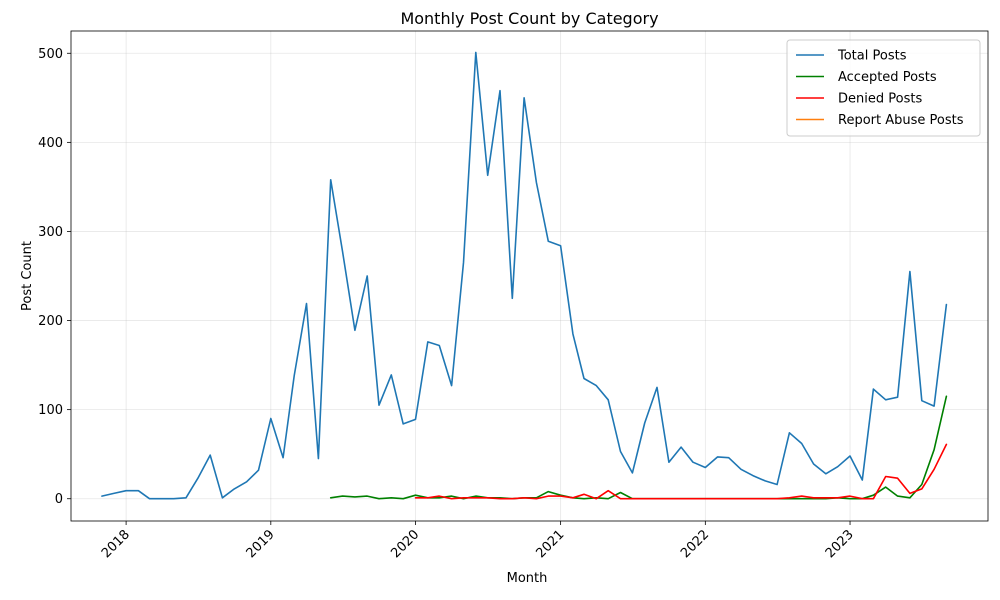 The image size is (1000, 600). I want to click on y-tick-label: 300, so click(50, 232).